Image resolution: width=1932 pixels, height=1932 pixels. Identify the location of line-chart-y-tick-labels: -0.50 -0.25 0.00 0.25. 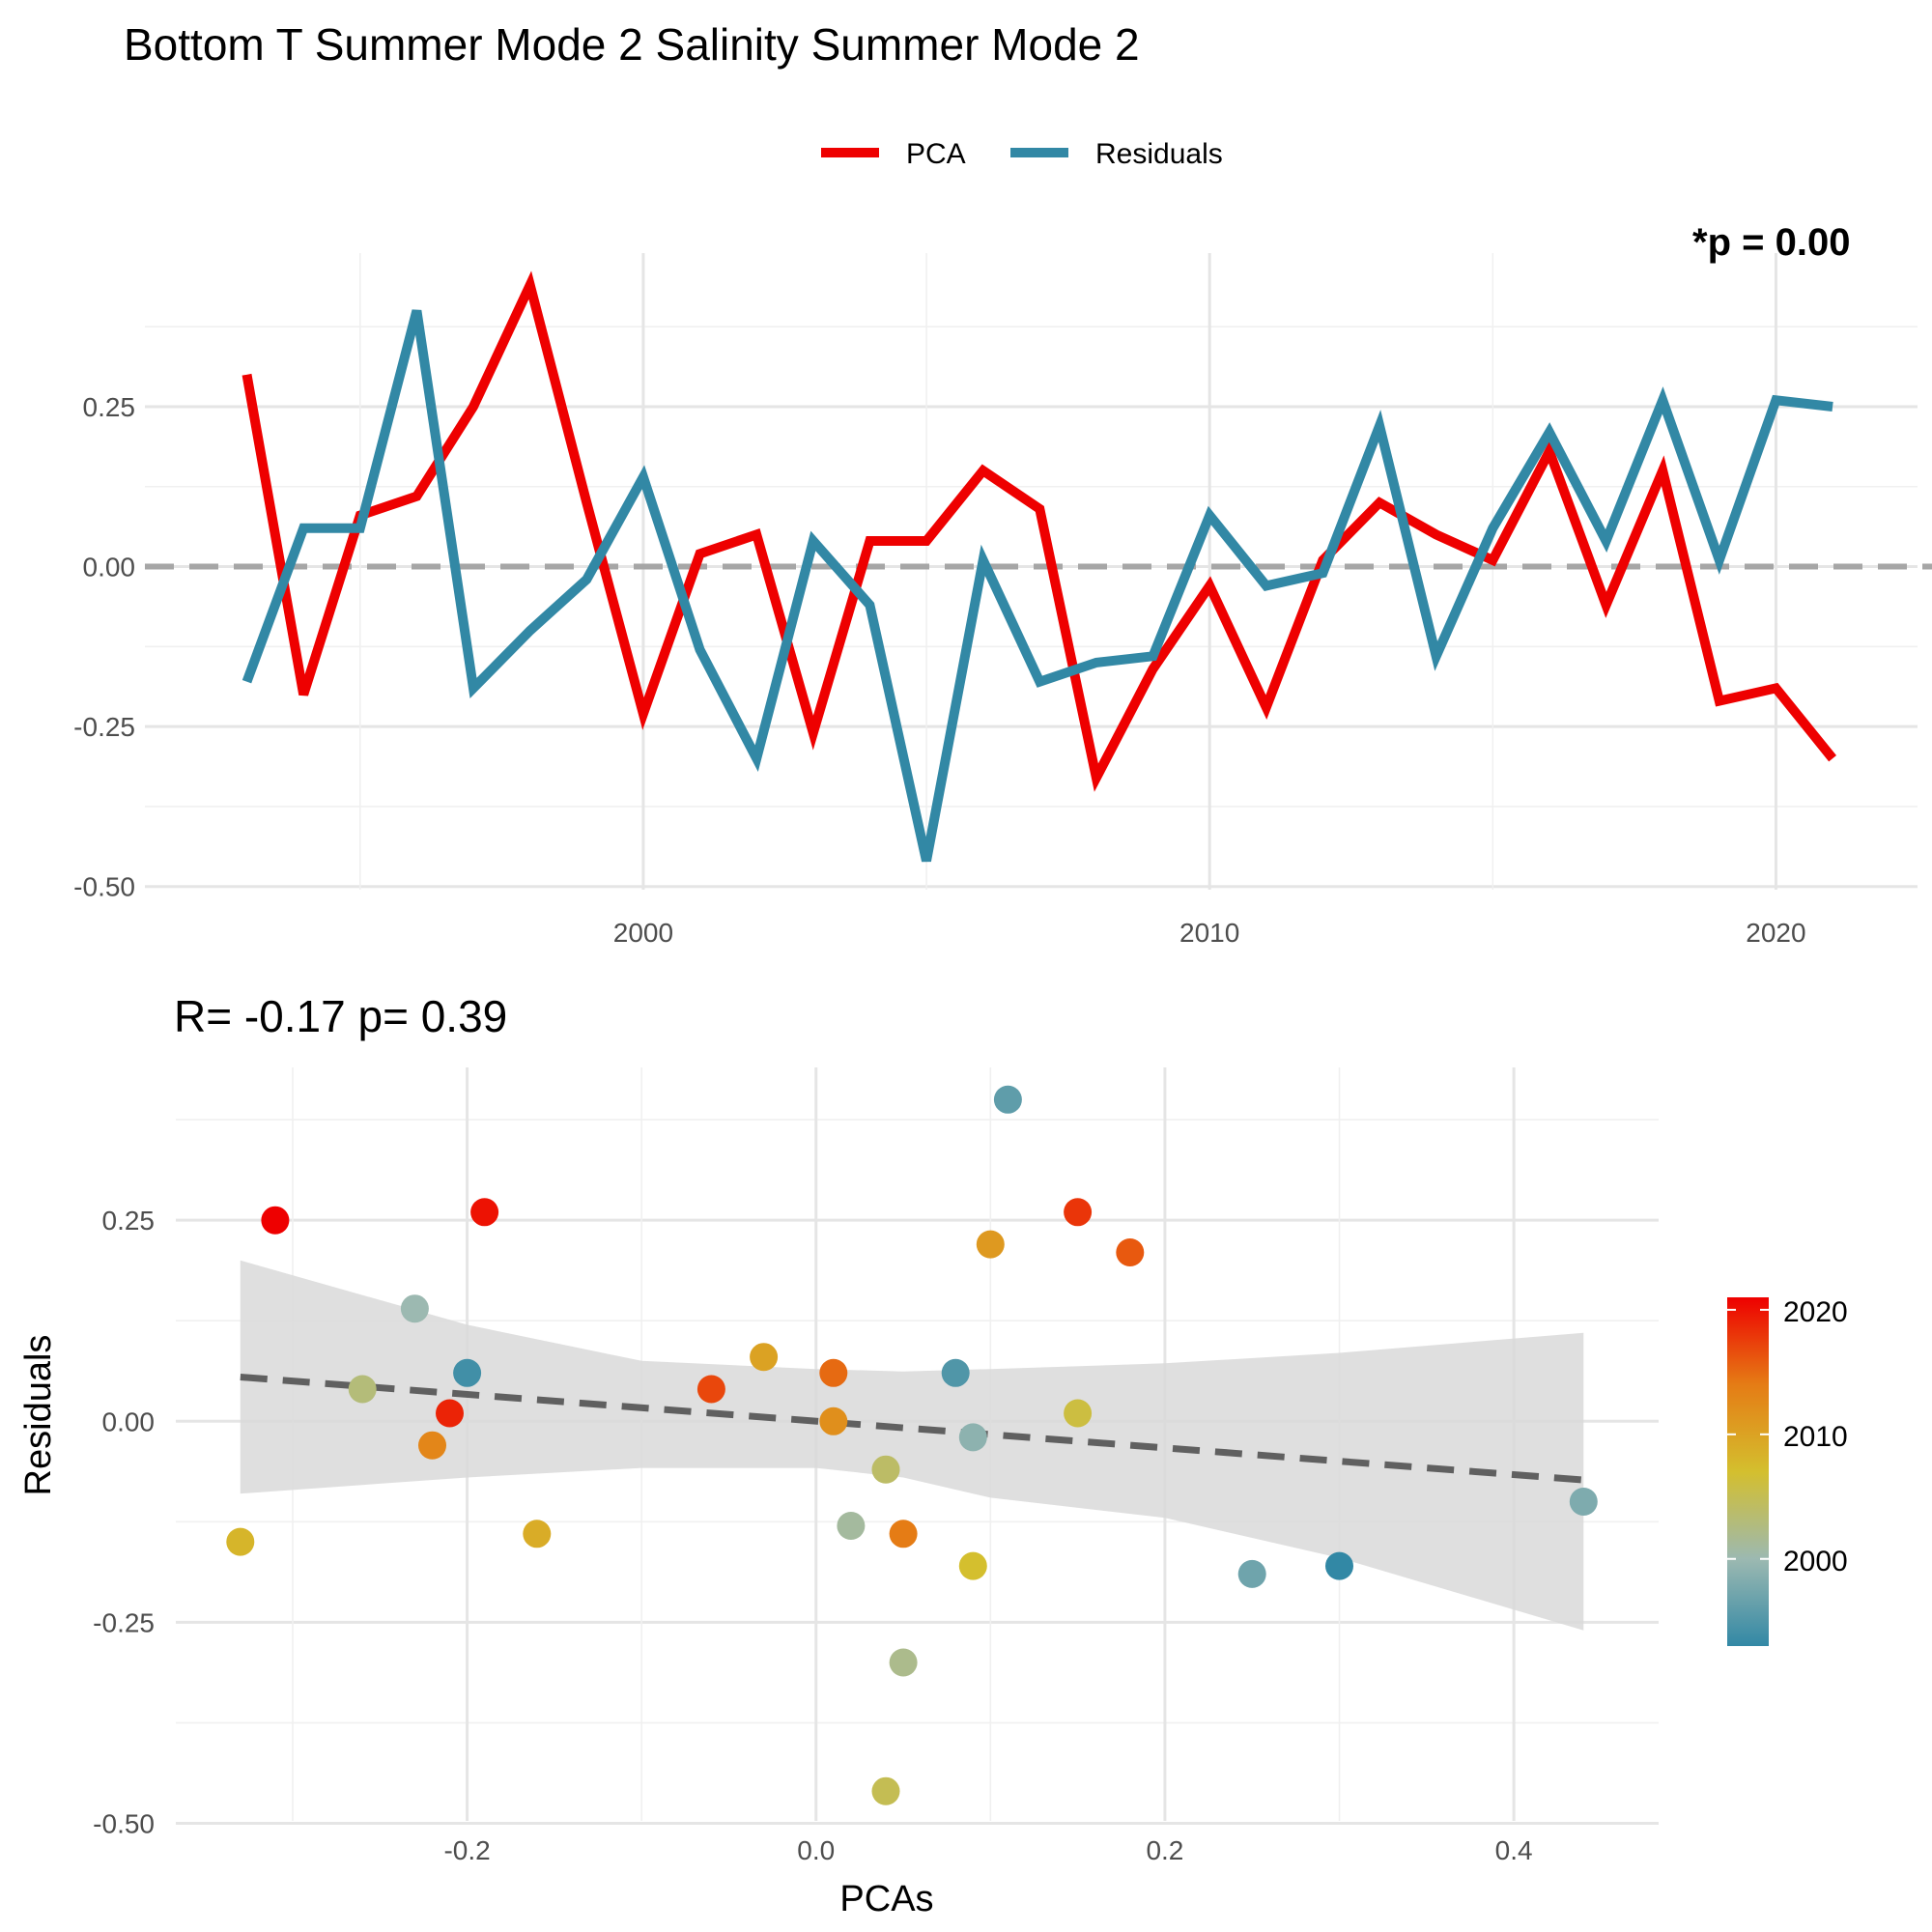
(104, 647).